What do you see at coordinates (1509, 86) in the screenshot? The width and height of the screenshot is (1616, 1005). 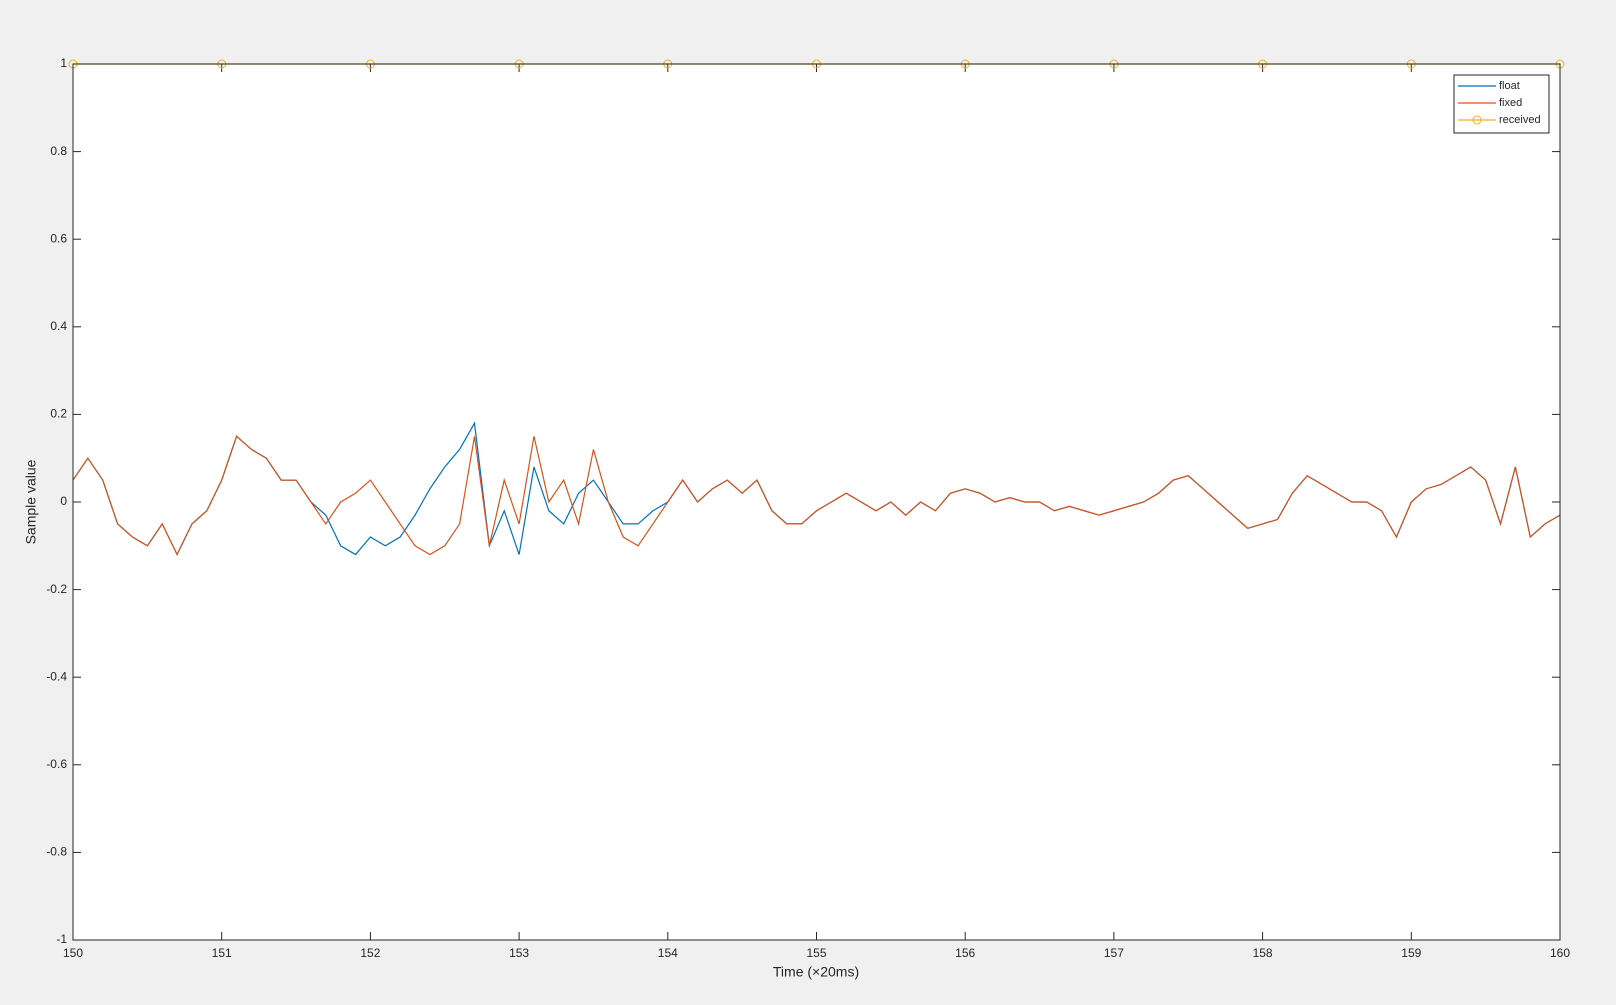 I see `legend-label: float` at bounding box center [1509, 86].